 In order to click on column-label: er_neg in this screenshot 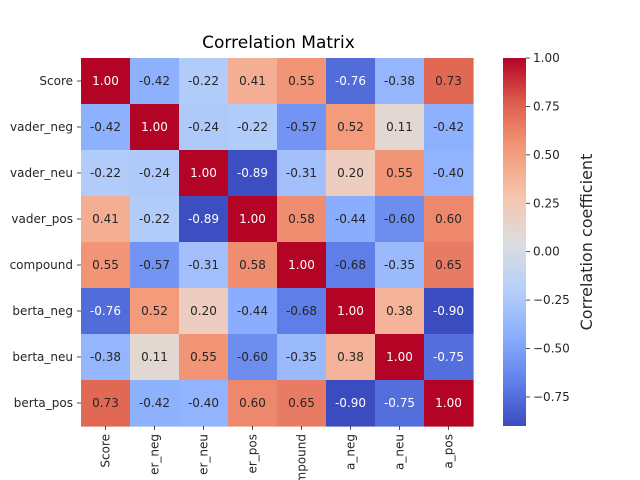, I will do `click(155, 454)`.